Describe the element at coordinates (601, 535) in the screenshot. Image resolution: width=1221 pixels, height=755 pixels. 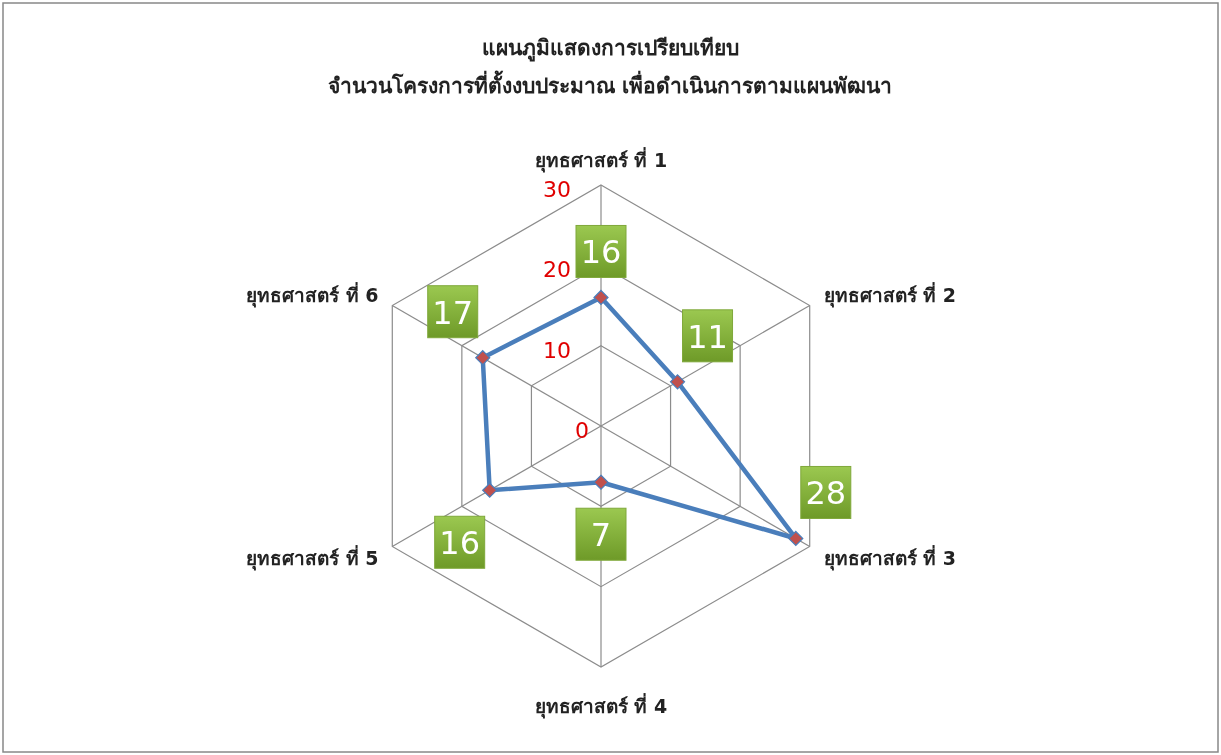
I see `data-label: 7` at that location.